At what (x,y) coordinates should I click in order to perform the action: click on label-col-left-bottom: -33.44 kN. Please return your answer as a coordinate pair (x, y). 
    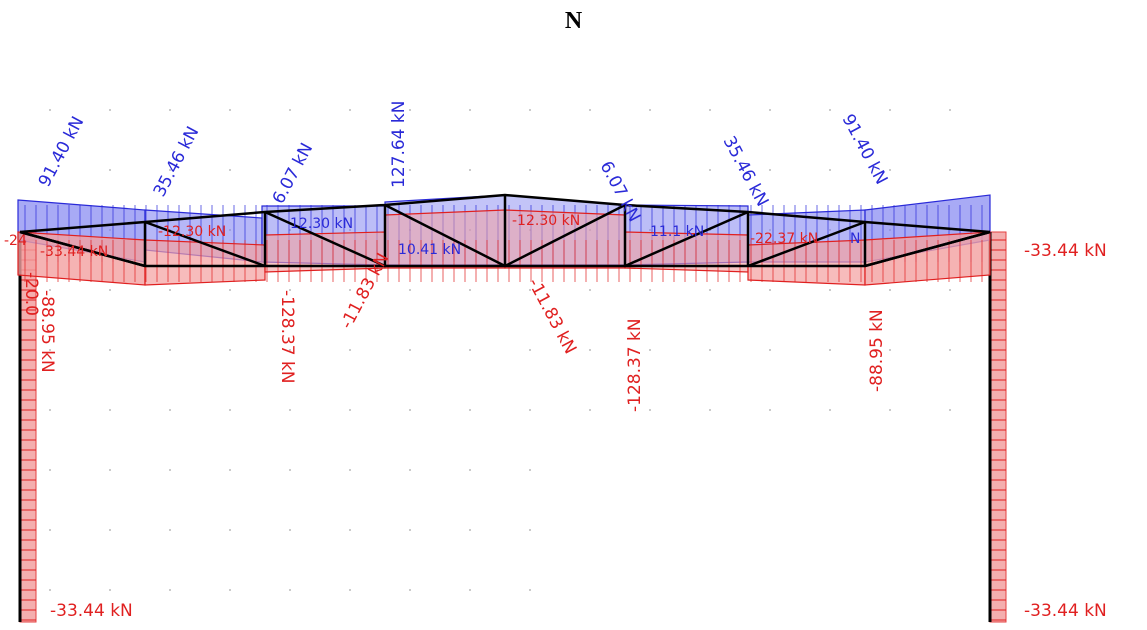
    Looking at the image, I should click on (91, 611).